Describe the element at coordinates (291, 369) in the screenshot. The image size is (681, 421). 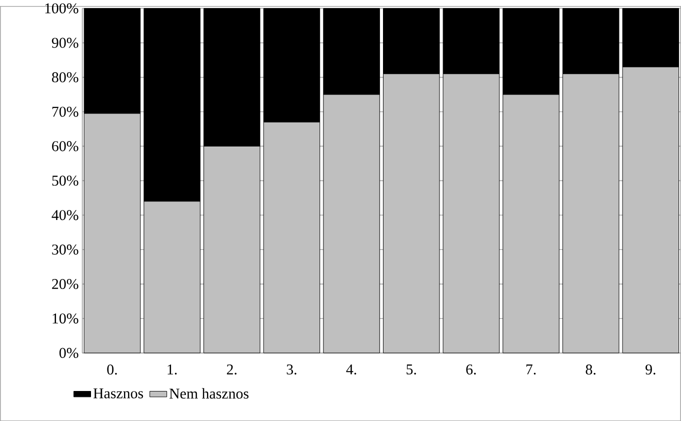
I see `x-tick-label: 3.` at that location.